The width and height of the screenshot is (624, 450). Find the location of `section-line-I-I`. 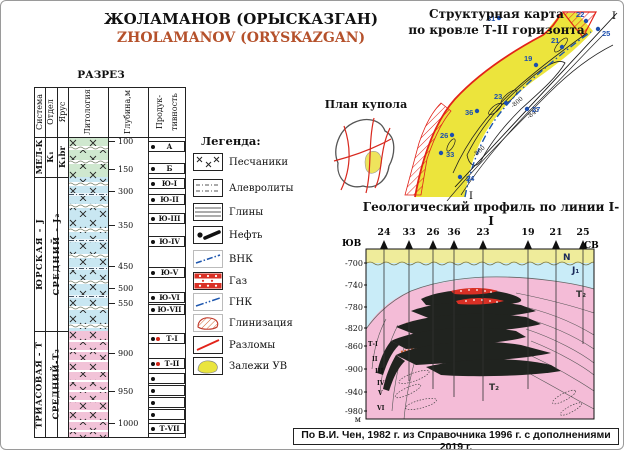

section-line-I-I is located at coordinates (536, 100).